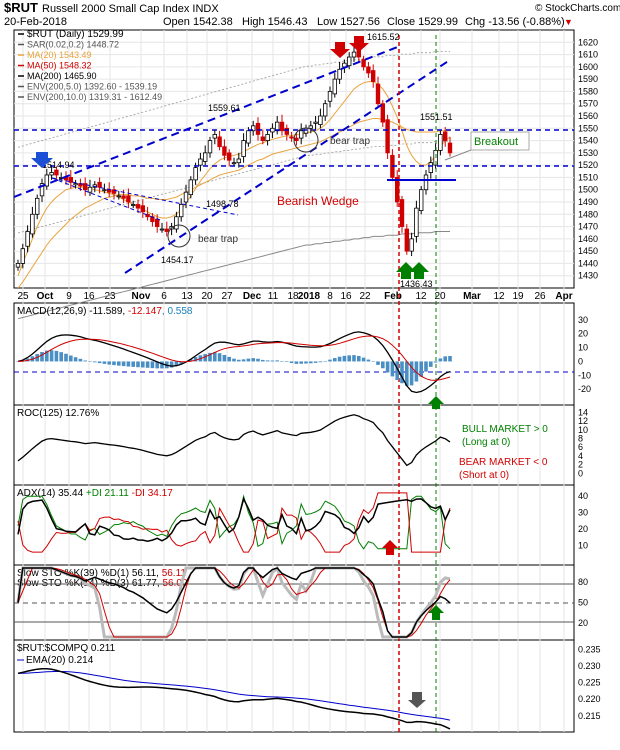 The width and height of the screenshot is (620, 750). I want to click on axis-tick-label: -20, so click(584, 389).